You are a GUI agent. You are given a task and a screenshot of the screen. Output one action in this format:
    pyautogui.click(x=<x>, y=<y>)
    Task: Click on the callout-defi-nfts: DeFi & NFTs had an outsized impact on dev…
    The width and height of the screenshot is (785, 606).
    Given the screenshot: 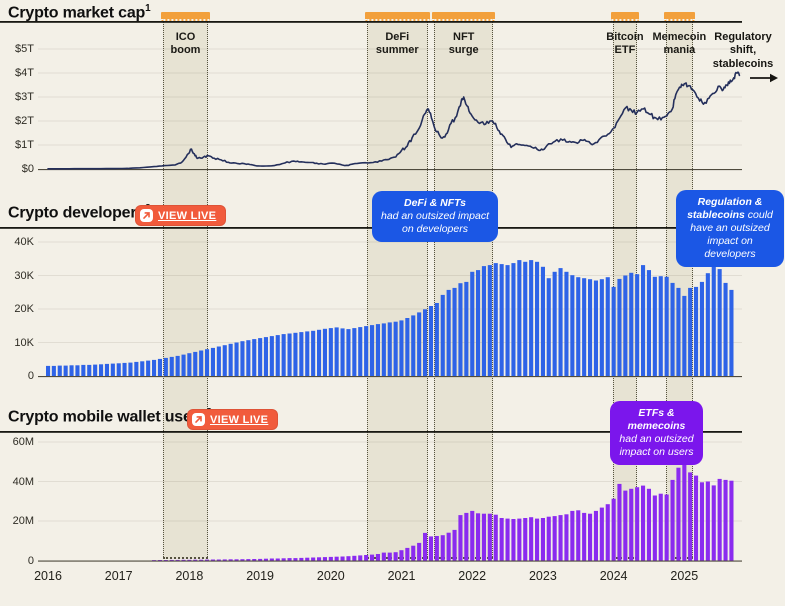 What is the action you would take?
    pyautogui.click(x=435, y=217)
    